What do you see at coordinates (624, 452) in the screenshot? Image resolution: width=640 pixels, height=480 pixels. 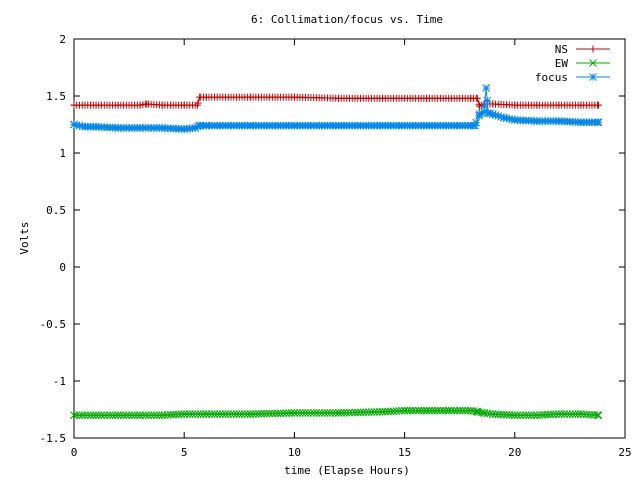 I see `x-tick-label: 25` at bounding box center [624, 452].